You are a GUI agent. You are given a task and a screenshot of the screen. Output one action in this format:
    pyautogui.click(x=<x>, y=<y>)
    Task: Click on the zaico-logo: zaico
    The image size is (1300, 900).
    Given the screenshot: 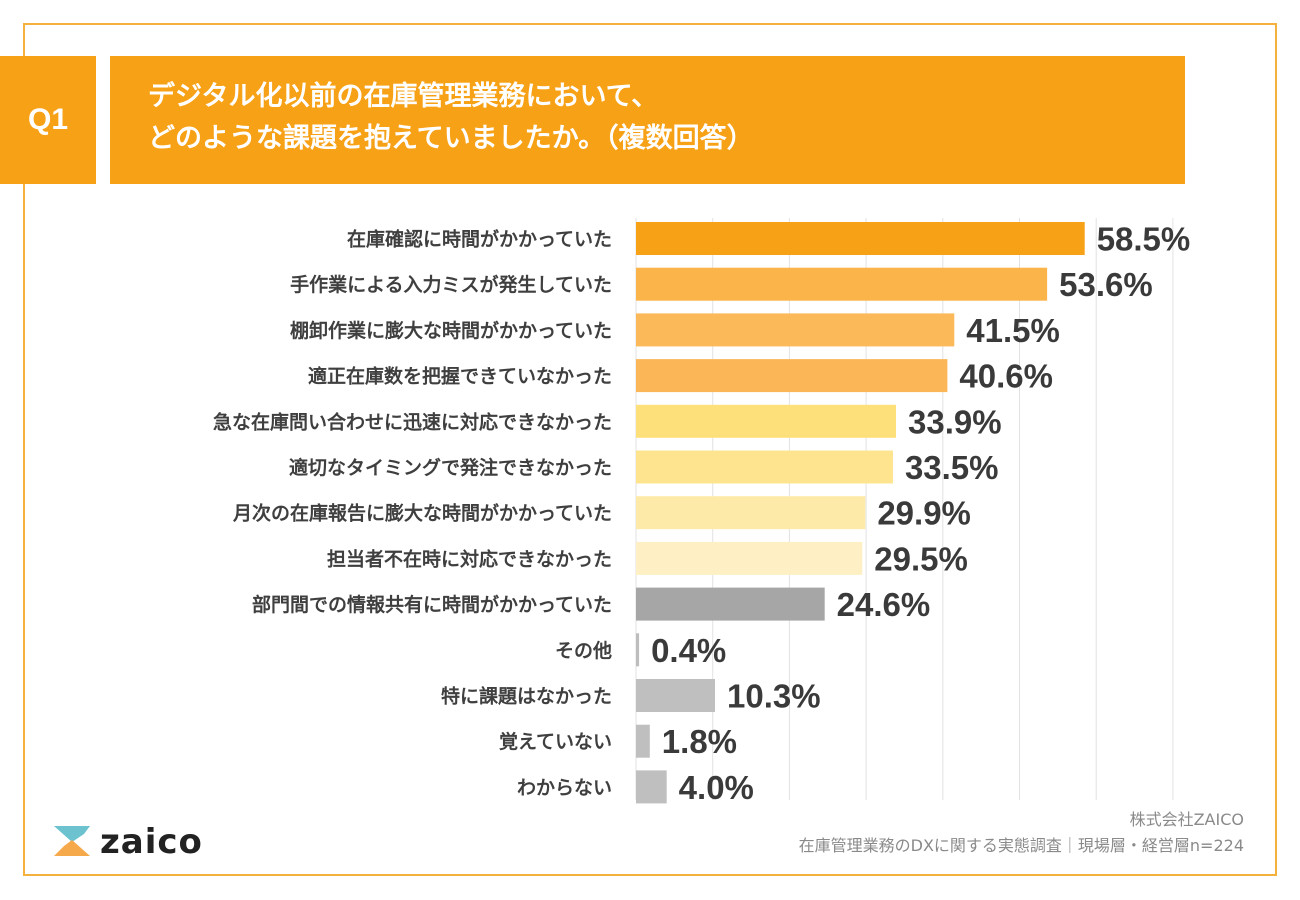 What is the action you would take?
    pyautogui.click(x=128, y=842)
    